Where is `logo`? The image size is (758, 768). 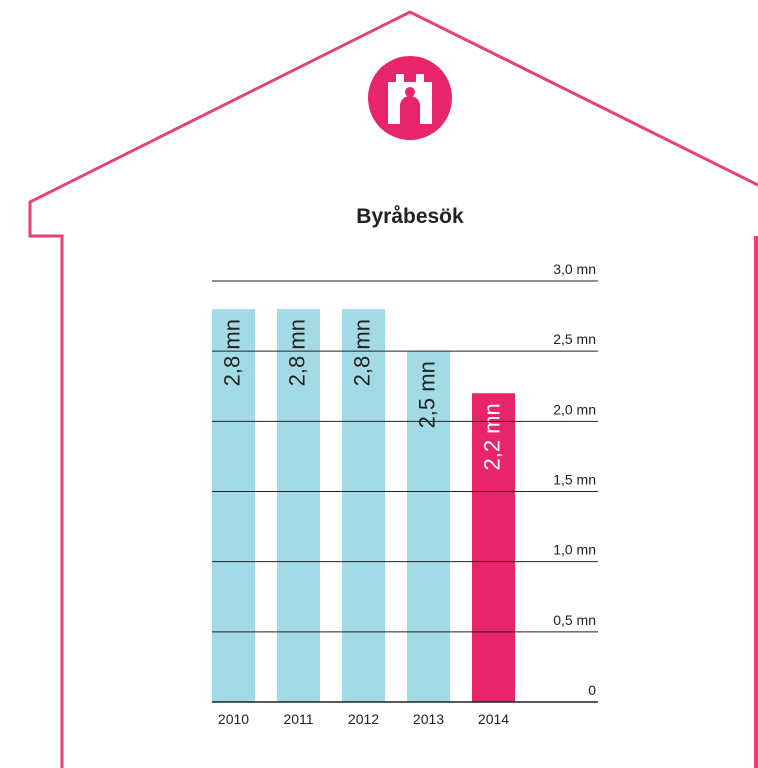 logo is located at coordinates (410, 98).